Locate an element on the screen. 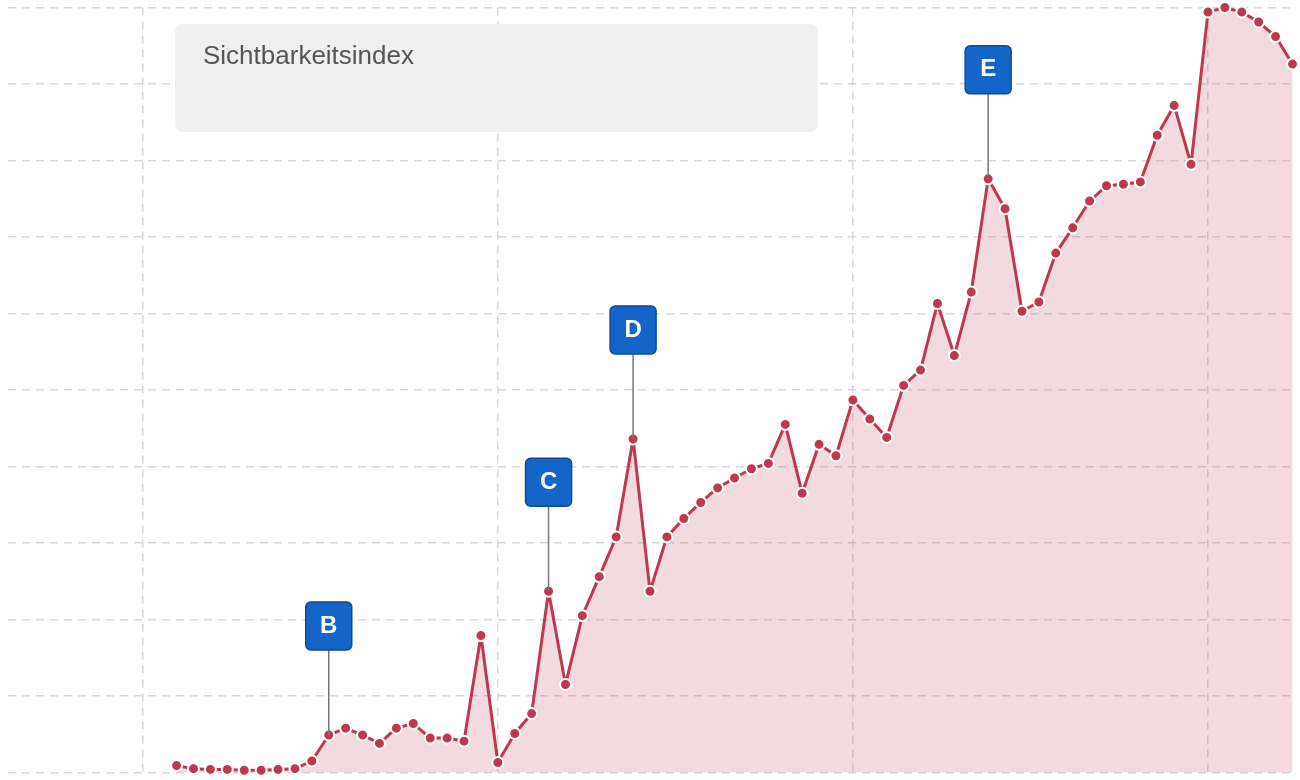 The width and height of the screenshot is (1300, 780). info-box: Sichtbarkeitsindex is located at coordinates (496, 78).